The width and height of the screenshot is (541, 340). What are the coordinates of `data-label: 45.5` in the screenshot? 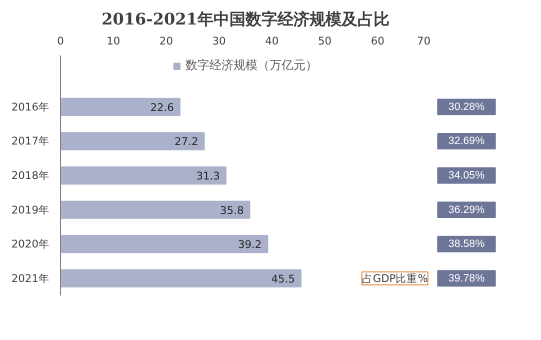 It's located at (283, 279).